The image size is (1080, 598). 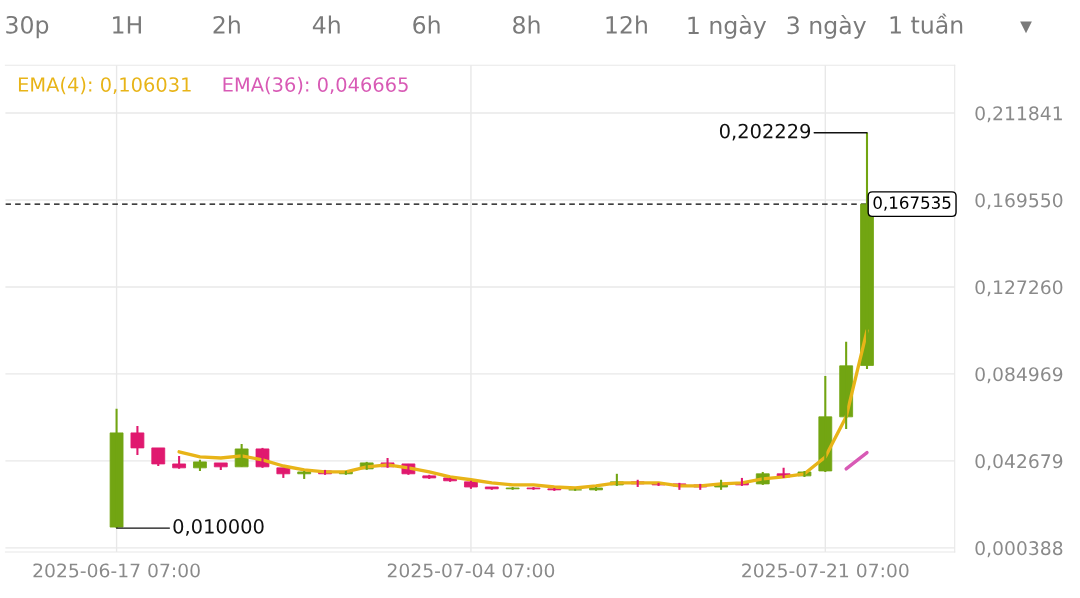 I want to click on text: 1 tuần, so click(x=926, y=23).